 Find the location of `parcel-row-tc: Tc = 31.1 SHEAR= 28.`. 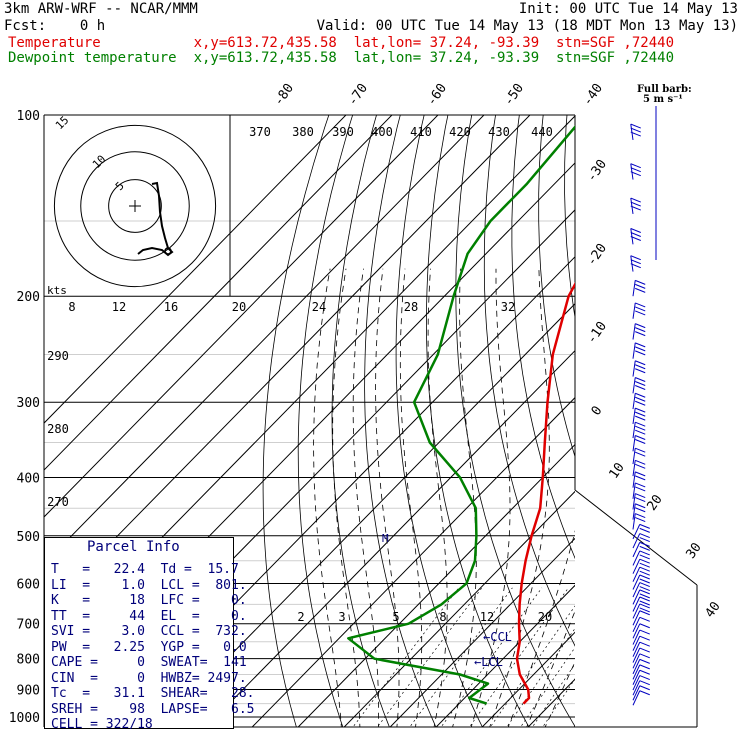

parcel-row-tc: Tc = 31.1 SHEAR= 28. is located at coordinates (153, 693).